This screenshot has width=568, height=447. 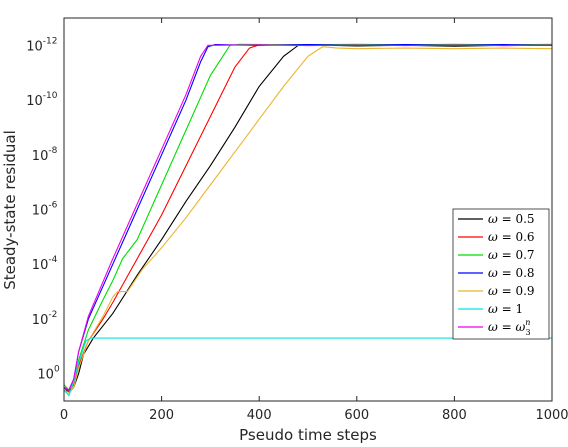 I want to click on legend-entry: ω = 1, so click(x=505, y=309).